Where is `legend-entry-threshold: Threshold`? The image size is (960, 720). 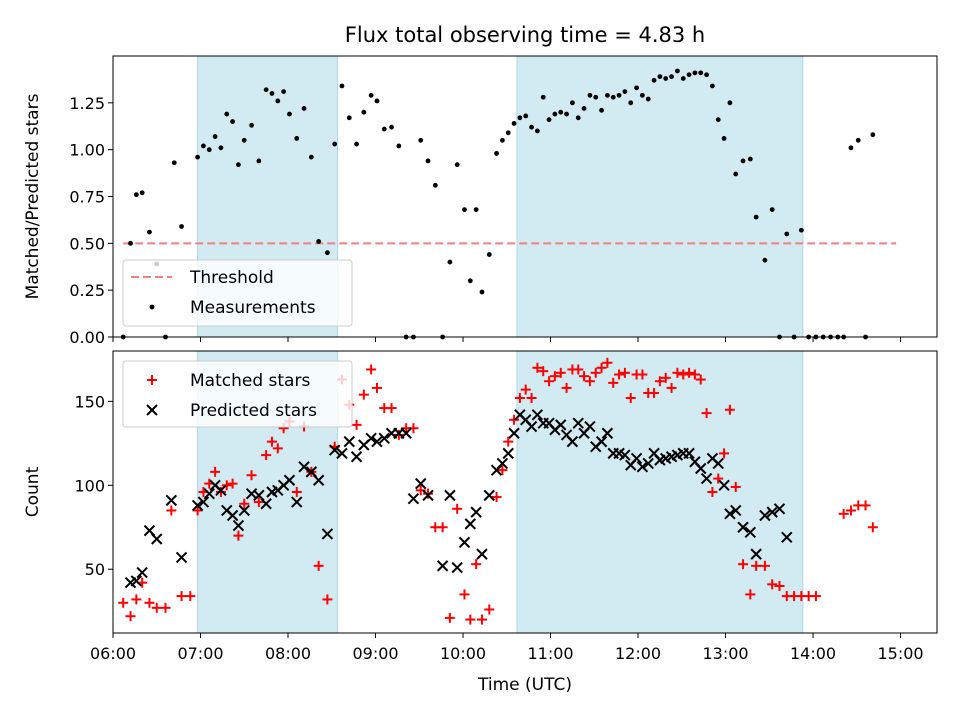
legend-entry-threshold: Threshold is located at coordinates (202, 278).